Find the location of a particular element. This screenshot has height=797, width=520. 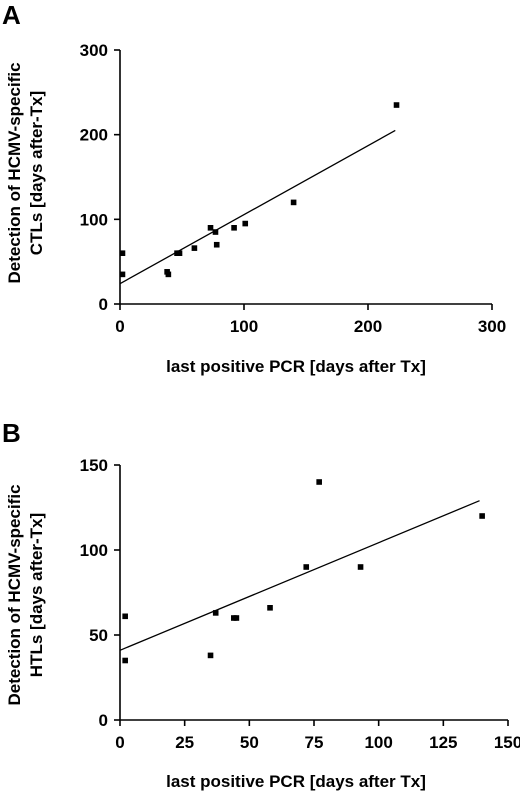

panel-b-x-tick-label: 0 is located at coordinates (119, 742).